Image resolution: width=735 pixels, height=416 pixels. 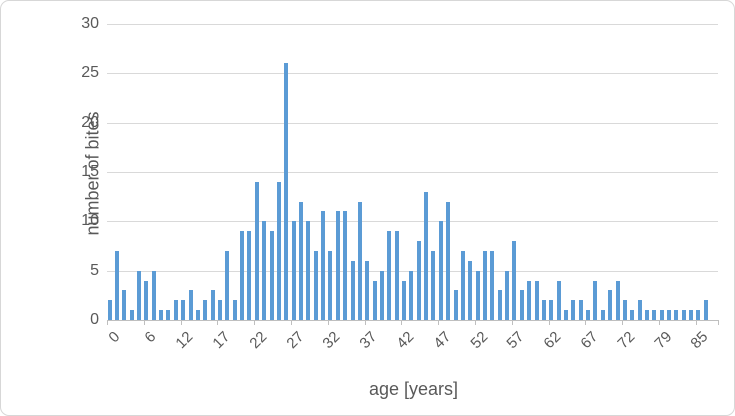 What do you see at coordinates (331, 340) in the screenshot?
I see `x-tick-label: 32` at bounding box center [331, 340].